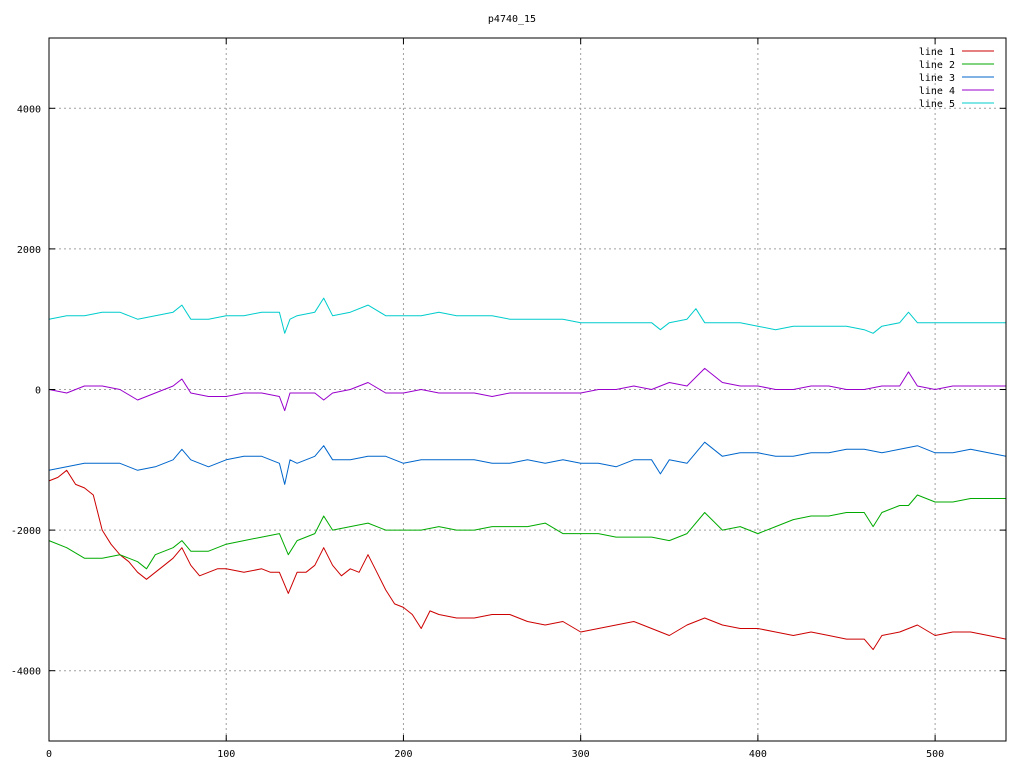 The width and height of the screenshot is (1024, 768). I want to click on legend-label-4: line 4, so click(937, 91).